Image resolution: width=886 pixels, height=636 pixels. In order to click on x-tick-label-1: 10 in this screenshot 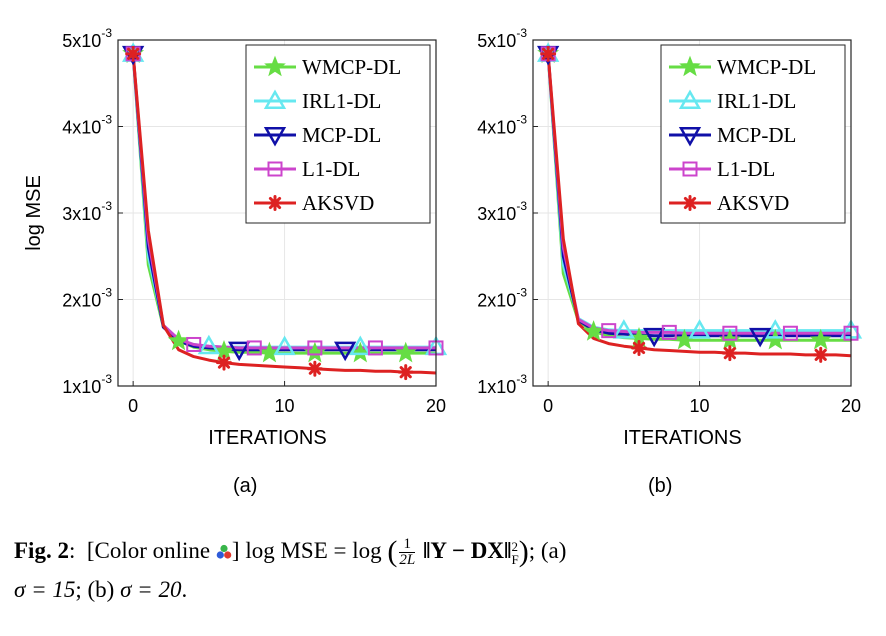, I will do `click(700, 406)`.